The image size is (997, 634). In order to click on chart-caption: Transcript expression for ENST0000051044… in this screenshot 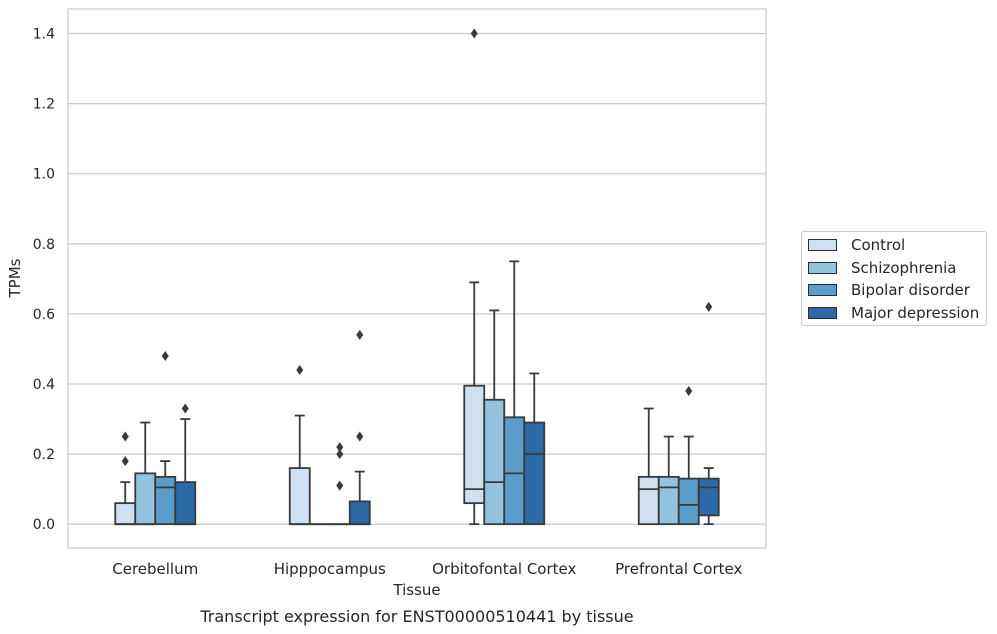, I will do `click(416, 616)`.